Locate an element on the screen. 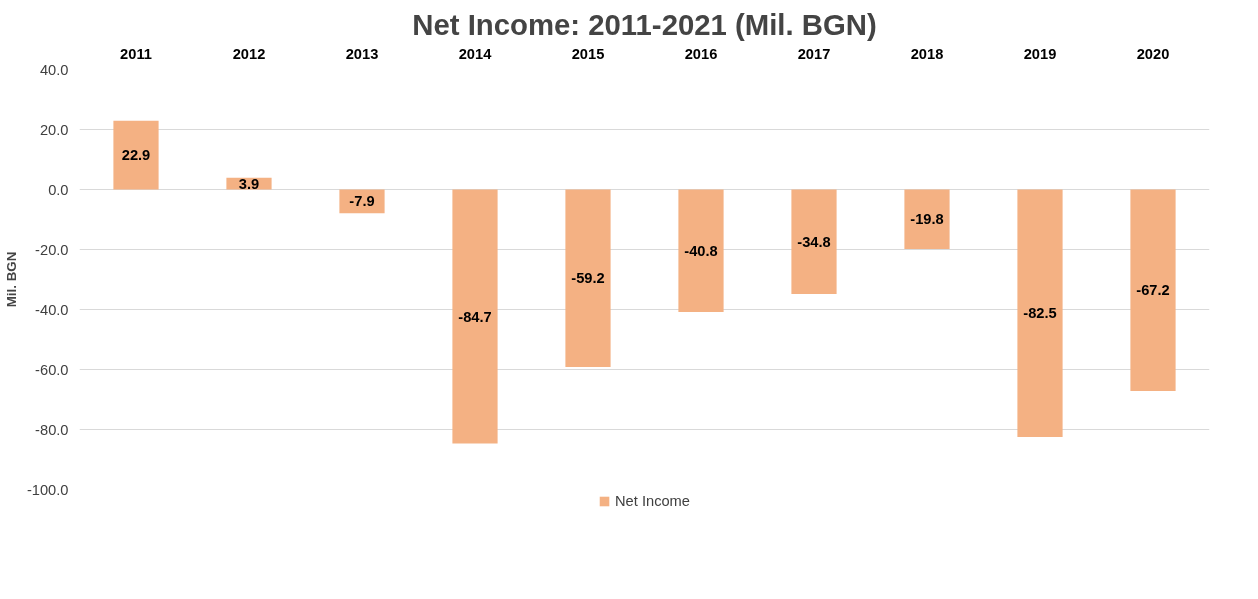 The height and width of the screenshot is (599, 1258). data-label: 3.9 is located at coordinates (249, 183).